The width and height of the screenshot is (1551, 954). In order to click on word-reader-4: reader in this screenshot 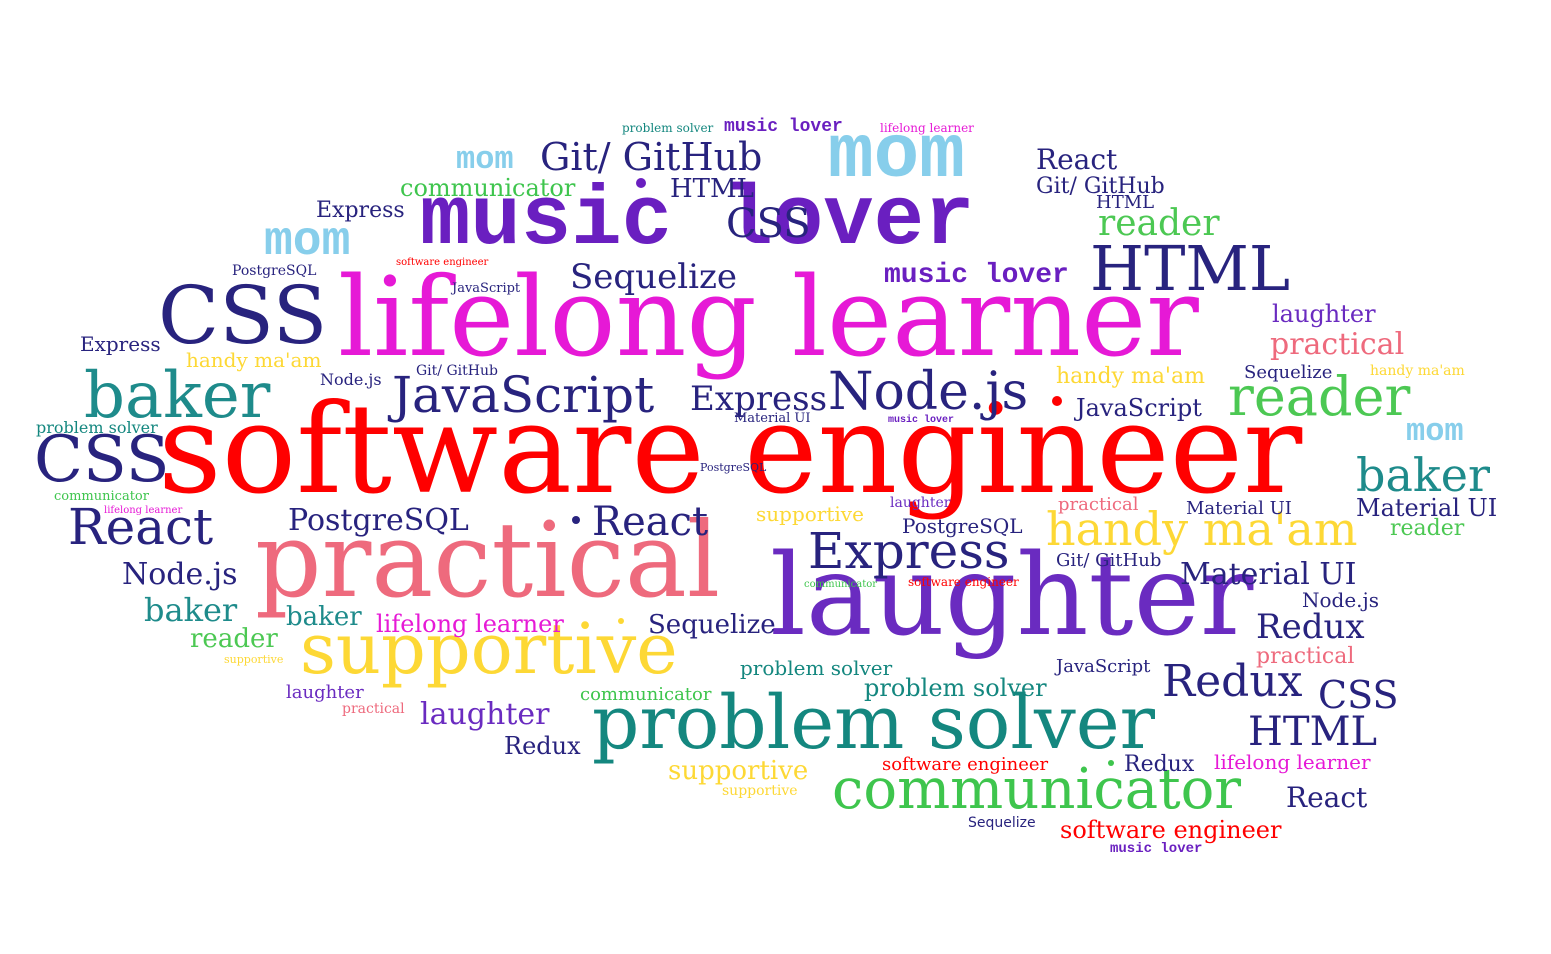, I will do `click(1427, 528)`.